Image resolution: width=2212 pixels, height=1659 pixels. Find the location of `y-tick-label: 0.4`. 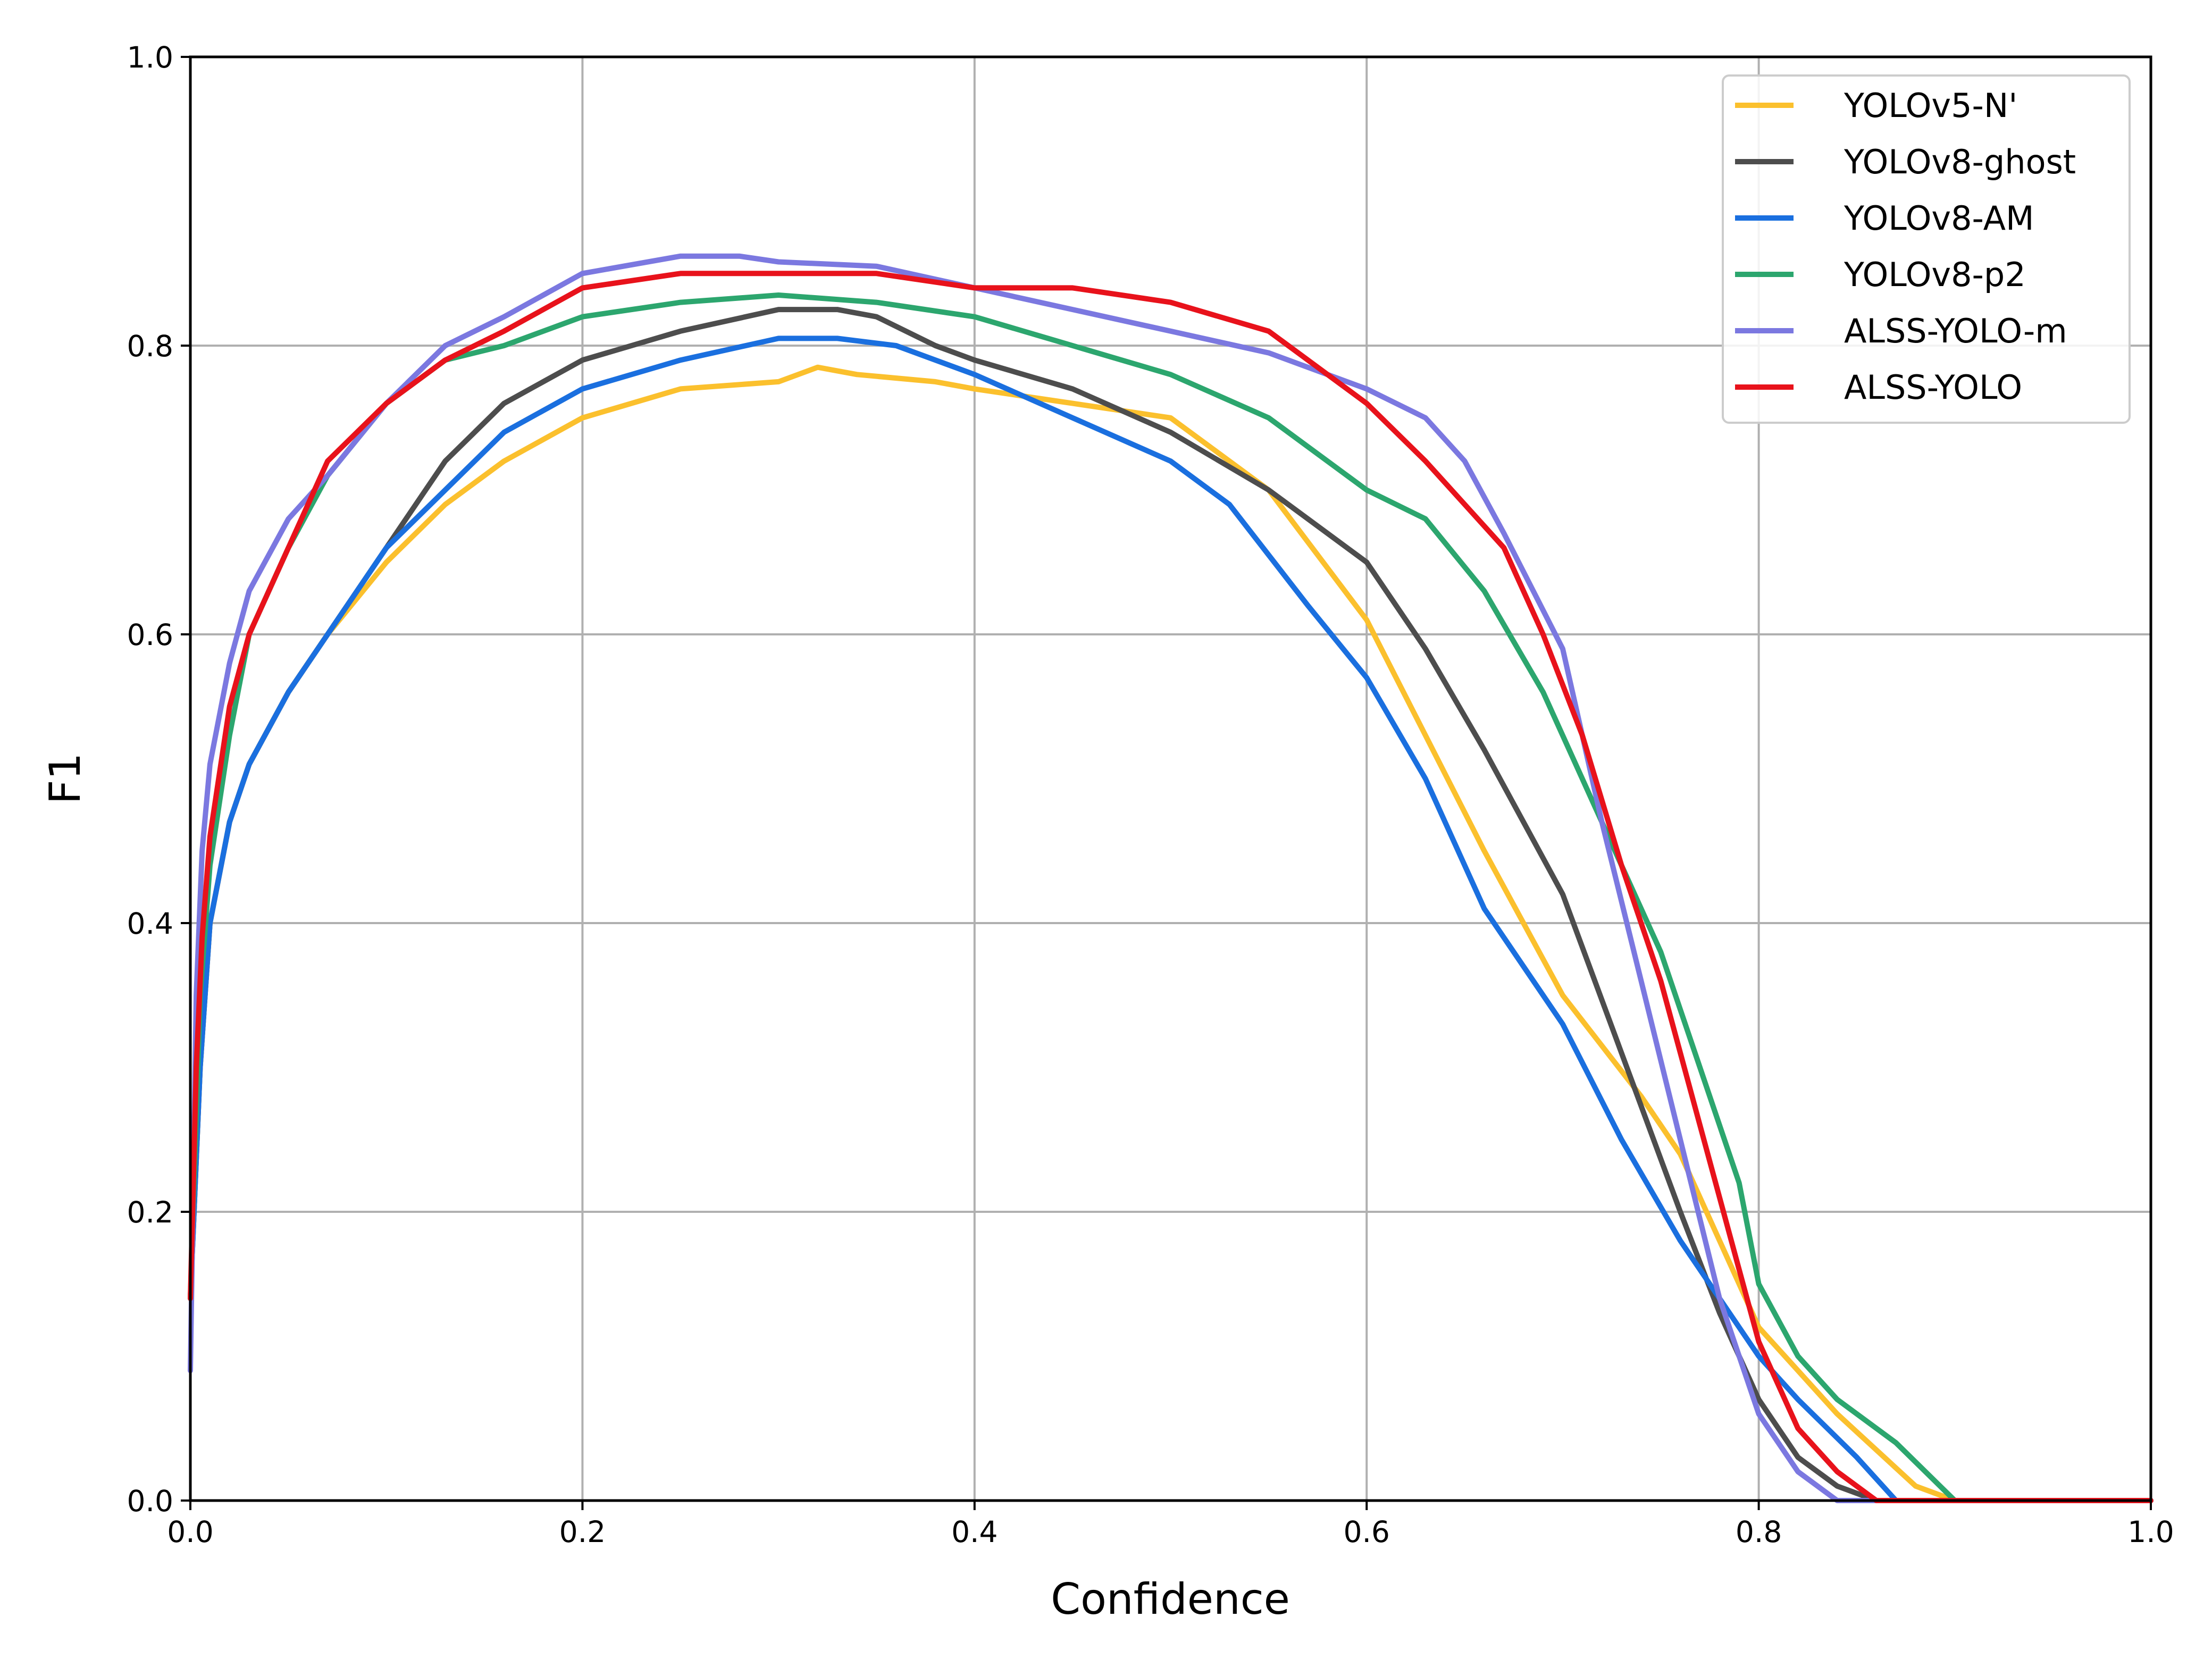

y-tick-label: 0.4 is located at coordinates (150, 924).